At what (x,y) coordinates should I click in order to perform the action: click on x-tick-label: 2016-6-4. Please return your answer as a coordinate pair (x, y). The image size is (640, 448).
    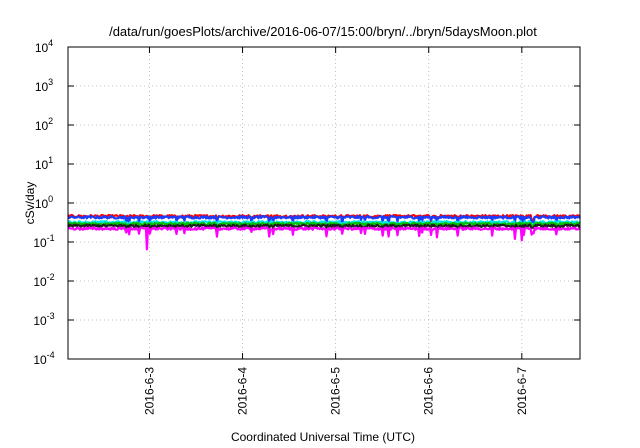
    Looking at the image, I should click on (243, 391).